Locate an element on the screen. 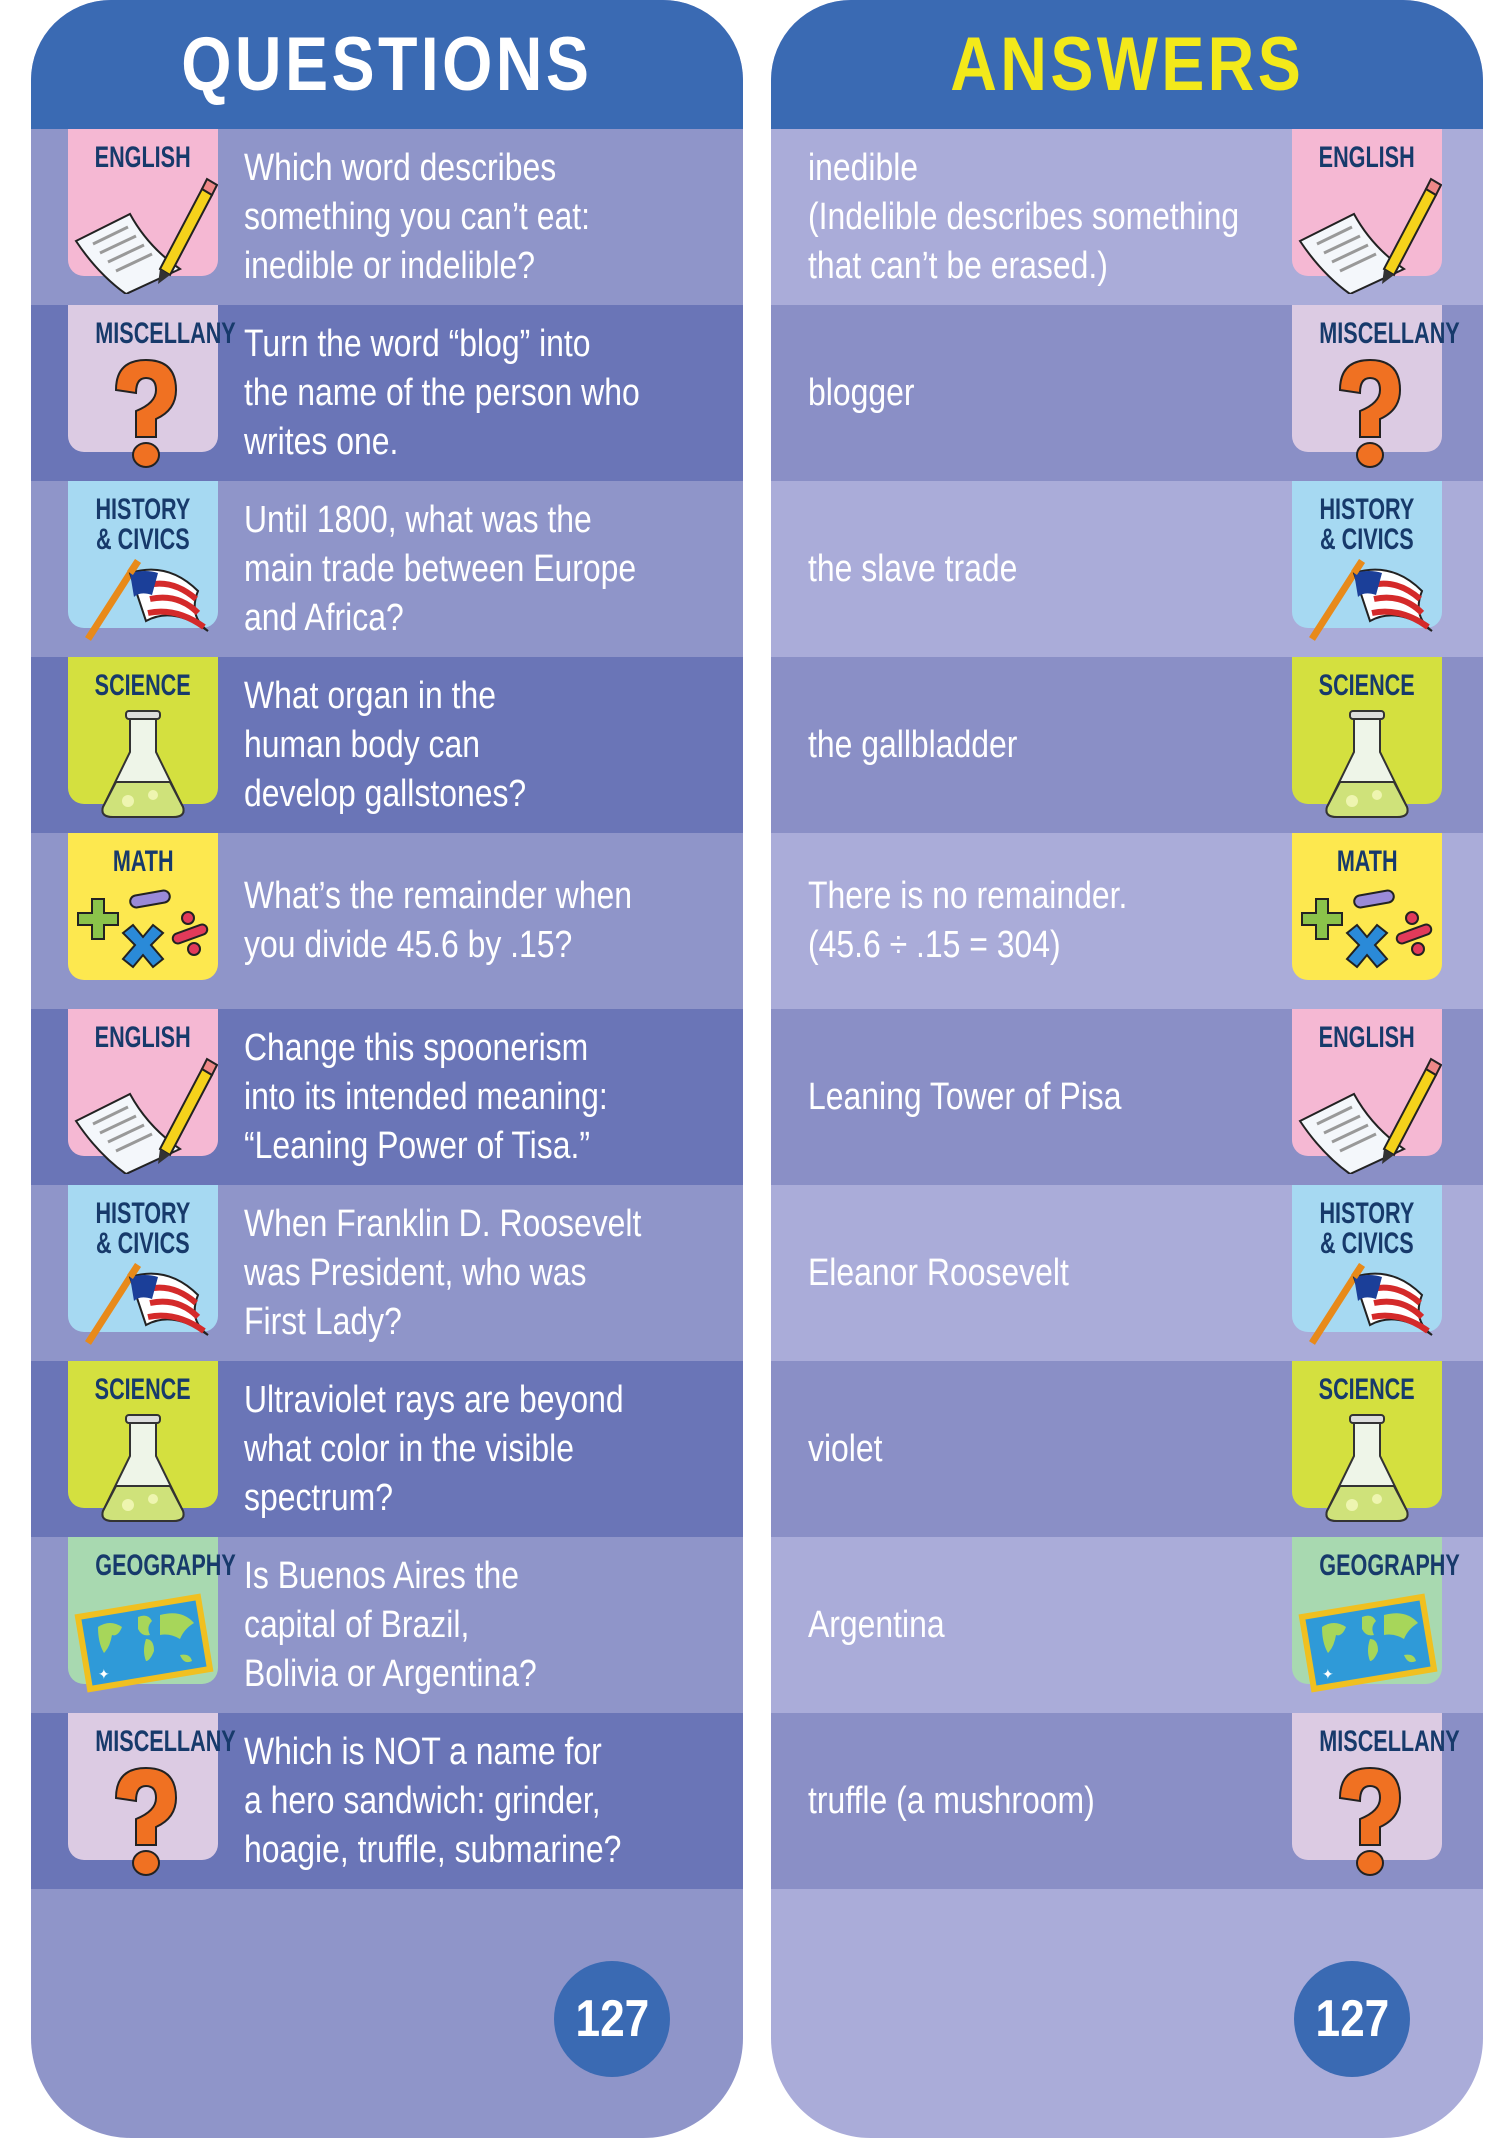 Image resolution: width=1510 pixels, height=2138 pixels. category-badge: MATH is located at coordinates (1367, 906).